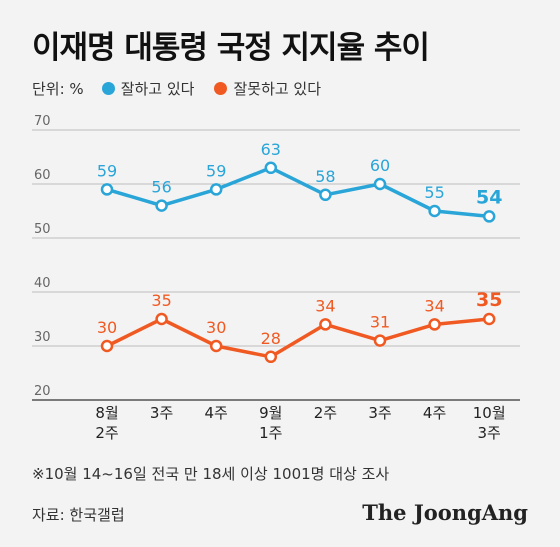  I want to click on x-tick-label: 10월, so click(489, 413).